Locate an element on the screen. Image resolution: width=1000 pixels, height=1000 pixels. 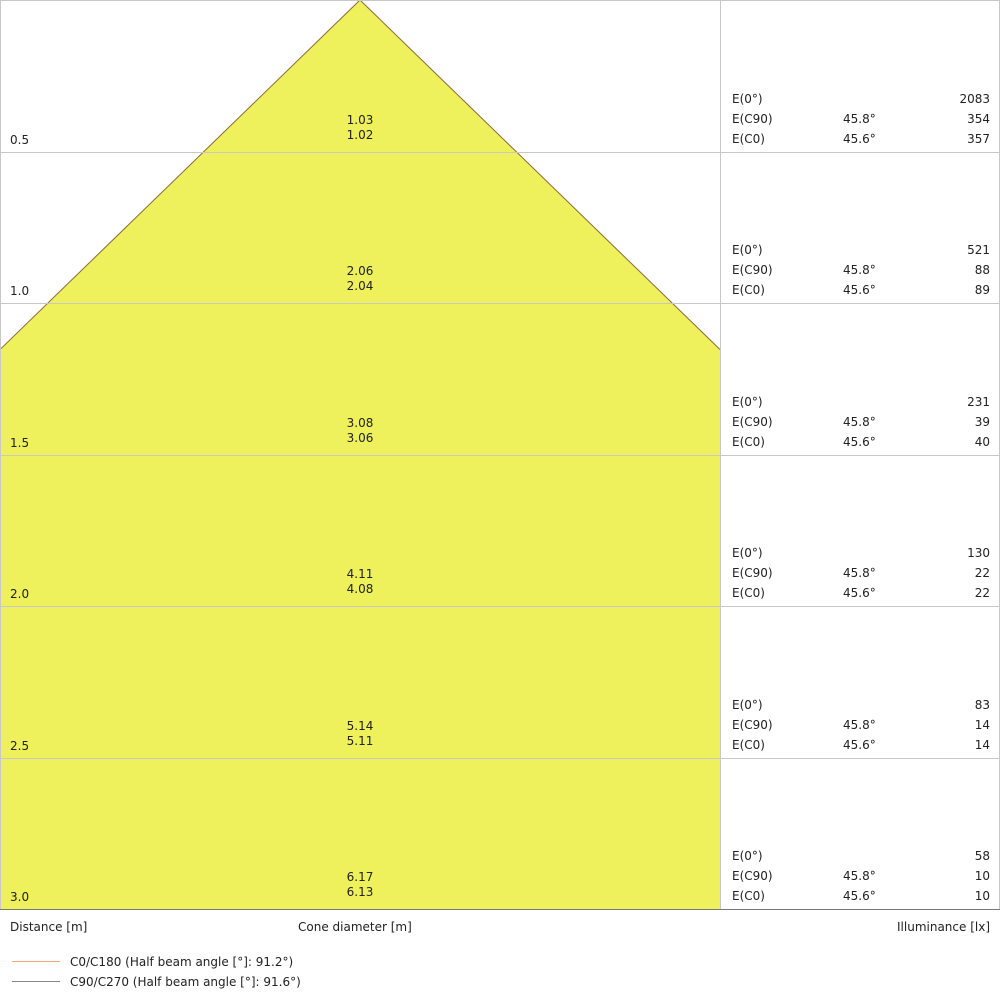
cone-diameter-c90: 5.14 is located at coordinates (360, 725).